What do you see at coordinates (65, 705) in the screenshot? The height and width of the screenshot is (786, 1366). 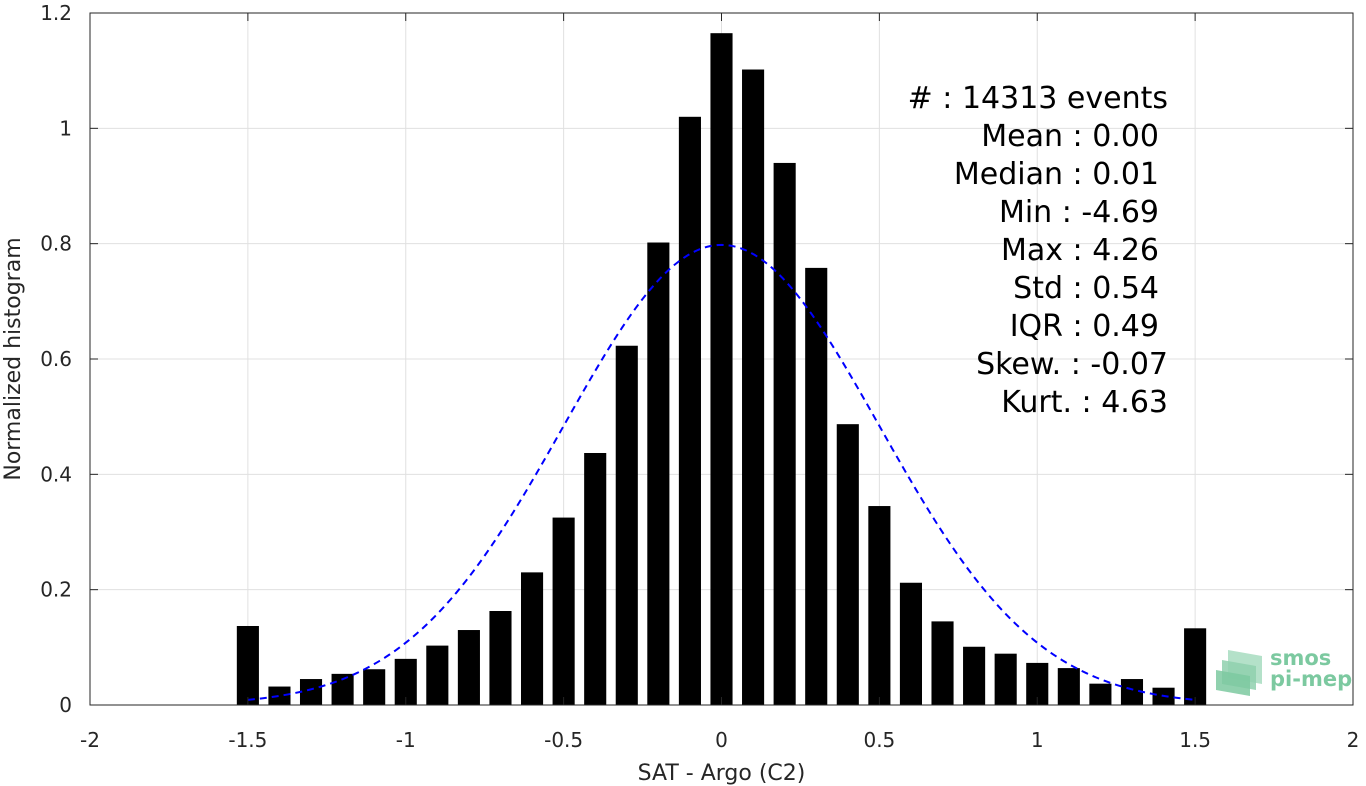 I see `y-tick-label: 0` at bounding box center [65, 705].